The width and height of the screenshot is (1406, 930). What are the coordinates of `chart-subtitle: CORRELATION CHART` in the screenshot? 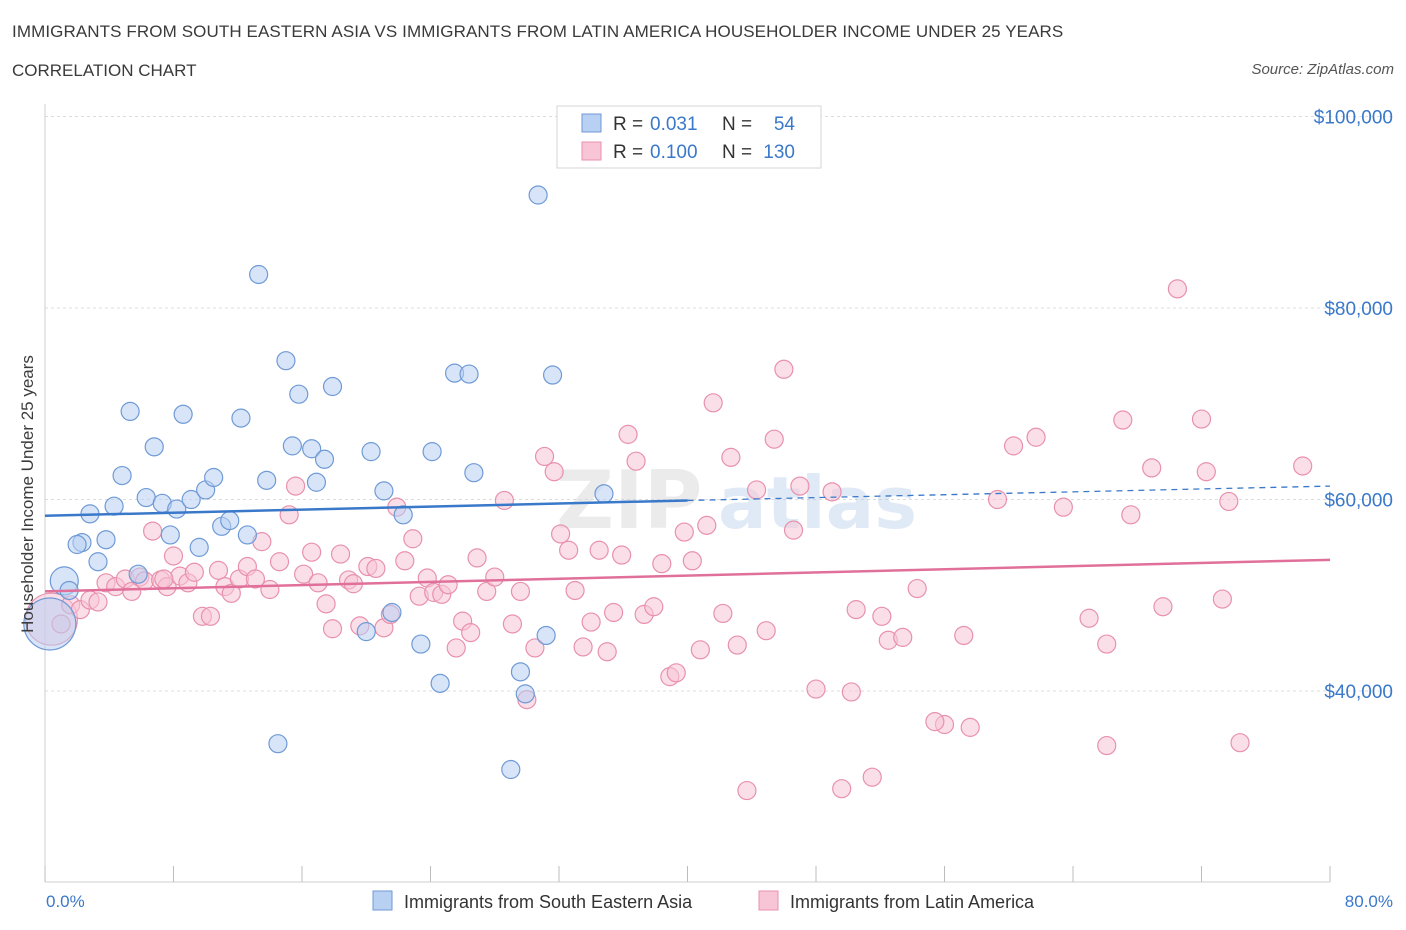 It's located at (104, 70).